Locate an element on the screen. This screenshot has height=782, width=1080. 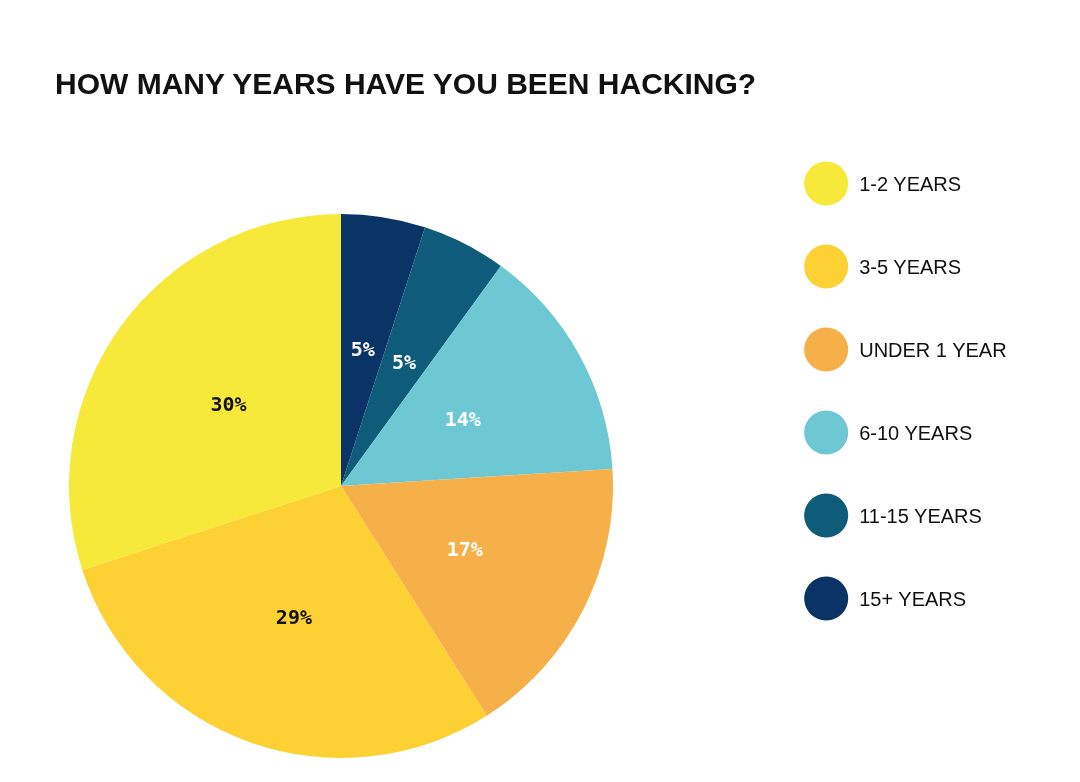
data-label: 14% is located at coordinates (462, 419).